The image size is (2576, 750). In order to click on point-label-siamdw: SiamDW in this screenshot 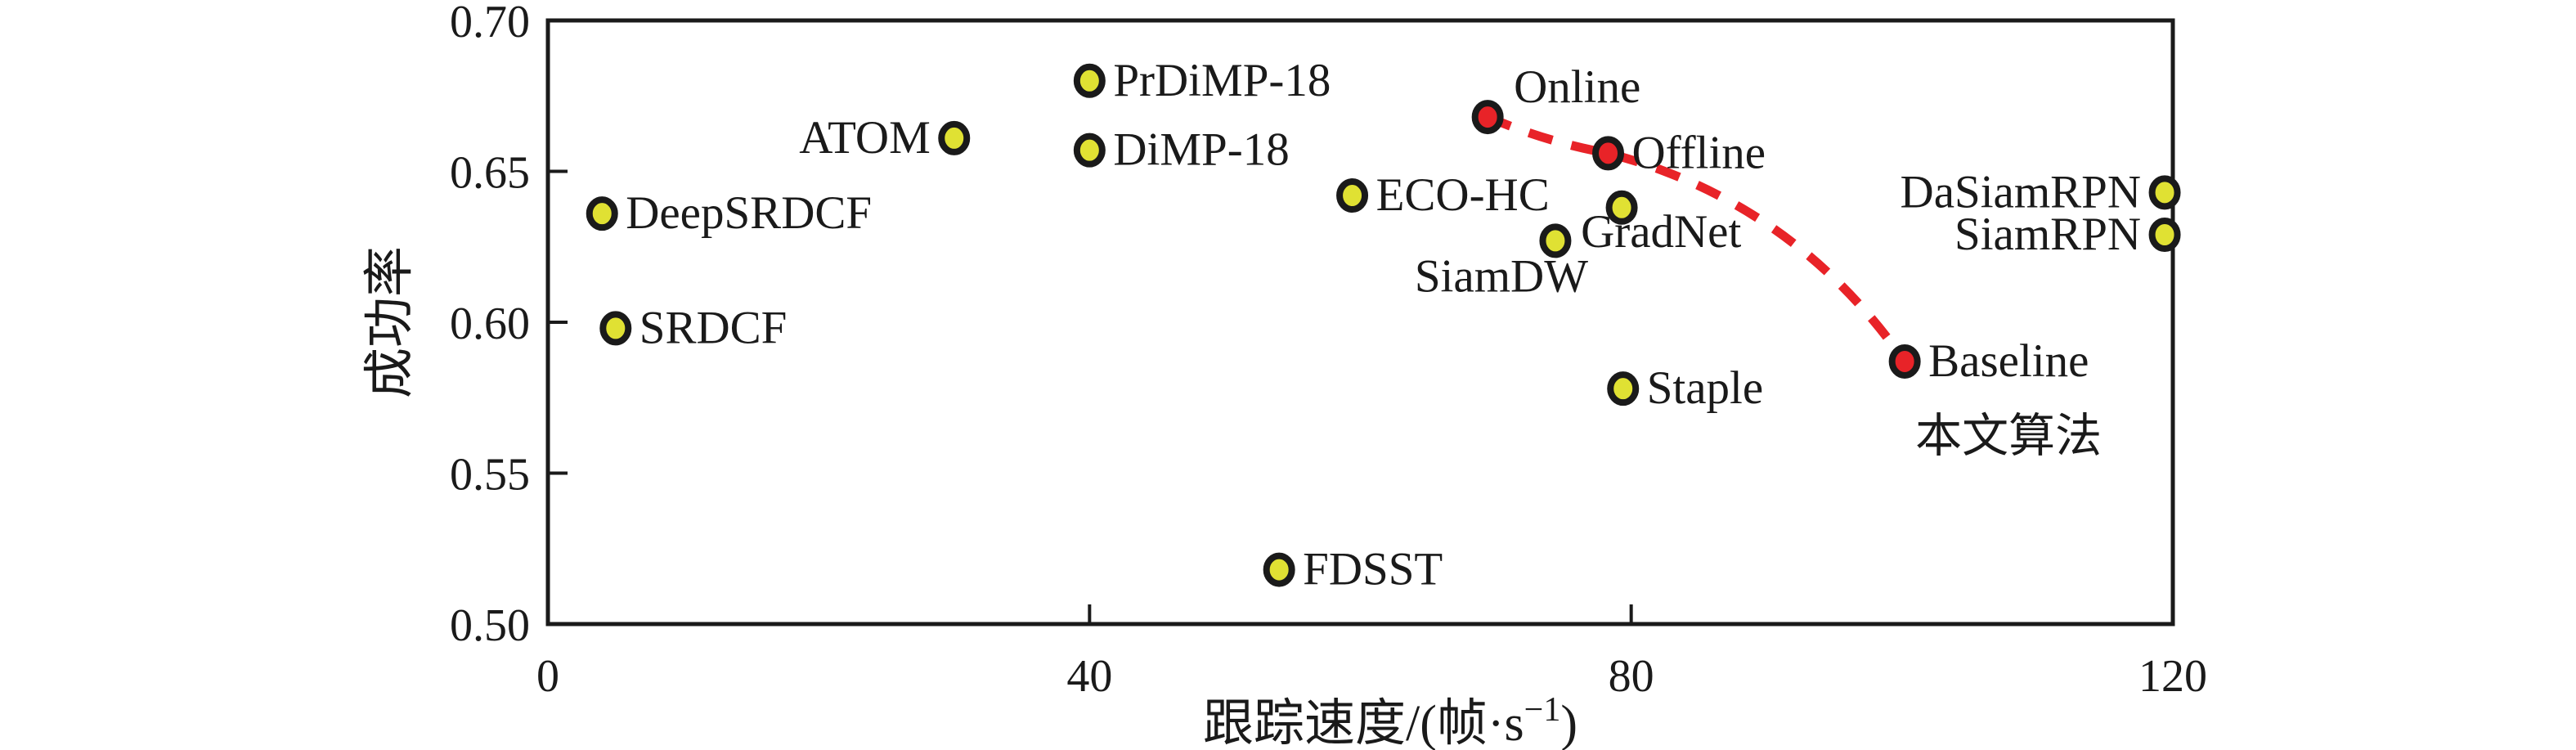, I will do `click(1502, 276)`.